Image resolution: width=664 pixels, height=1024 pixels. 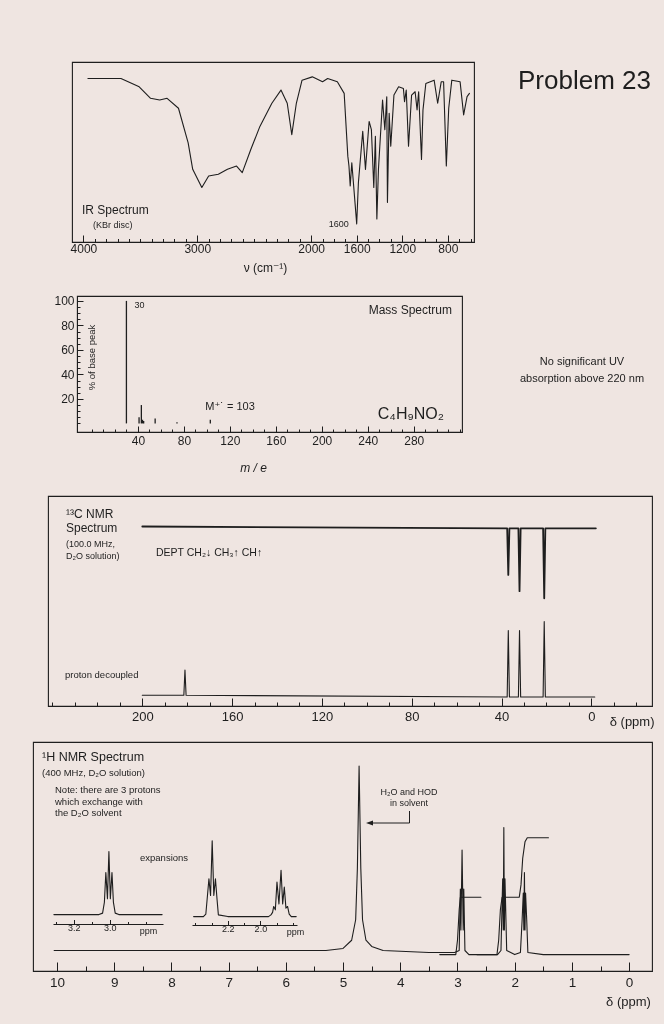 I want to click on x-tick-label: 3000, so click(x=198, y=249).